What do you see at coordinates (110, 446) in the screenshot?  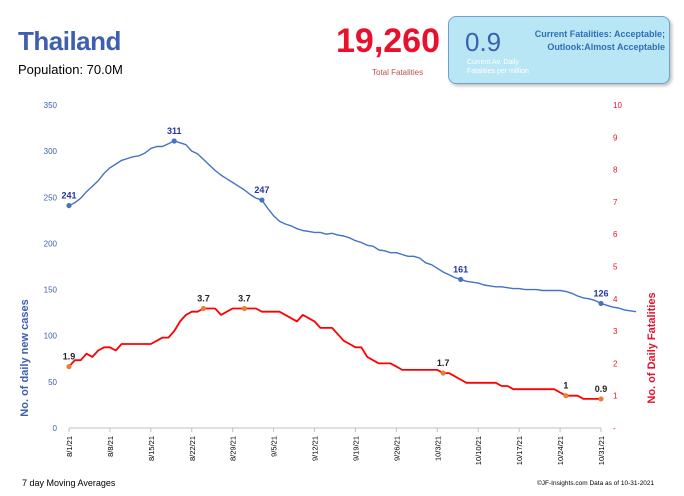 I see `x-tick-label: 8/8/21` at bounding box center [110, 446].